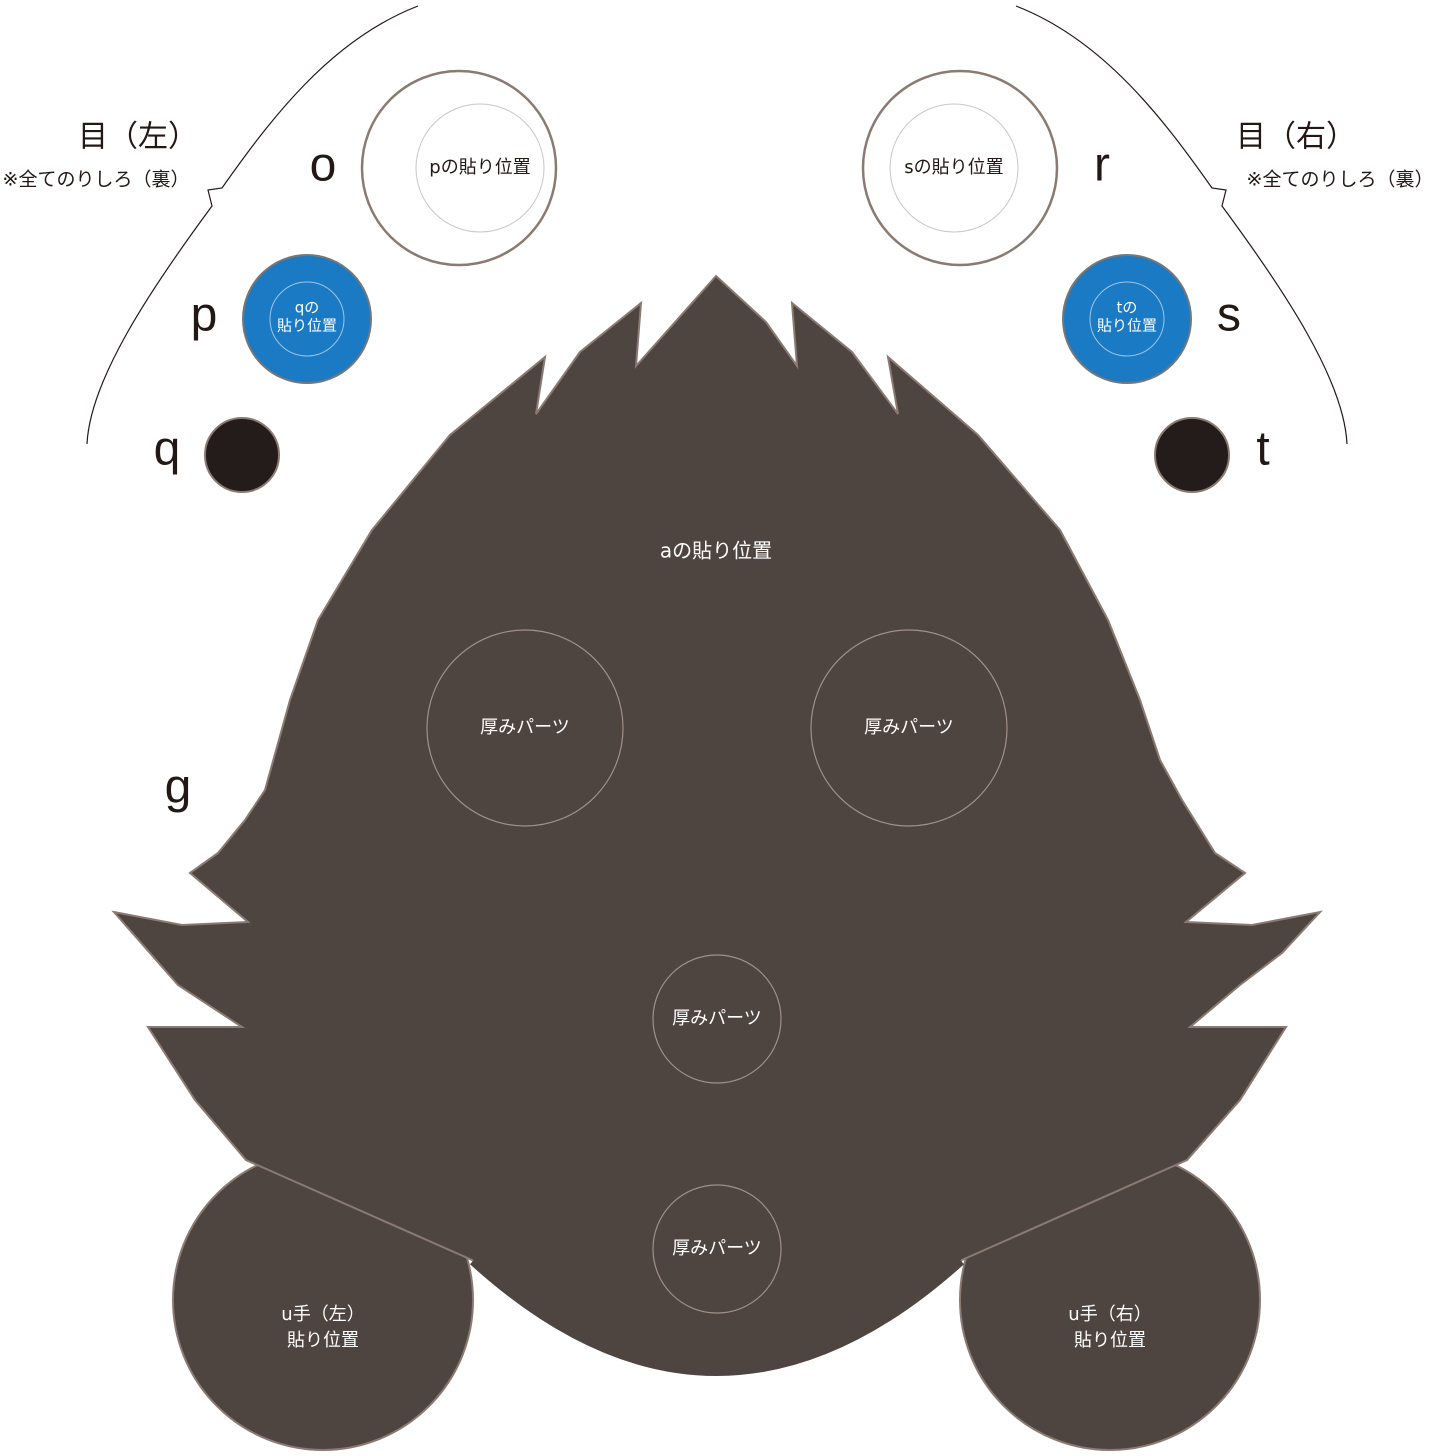  Describe the element at coordinates (1192, 455) in the screenshot. I see `part-t` at that location.